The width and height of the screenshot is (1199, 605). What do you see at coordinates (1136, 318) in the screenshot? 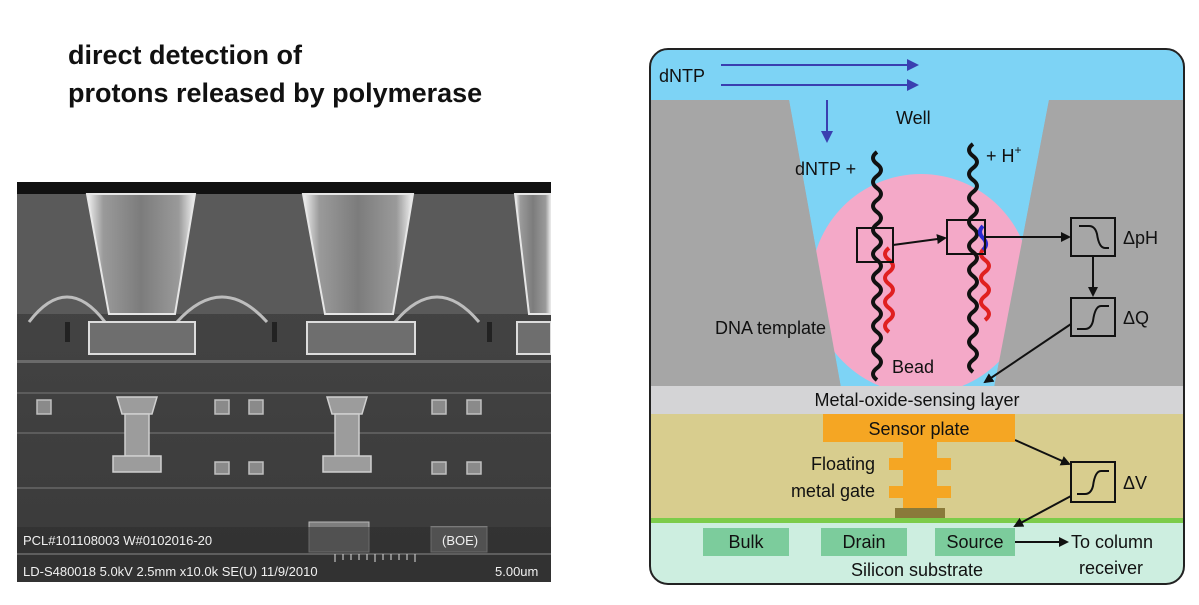
I see `label-delta-q: ΔQ` at bounding box center [1136, 318].